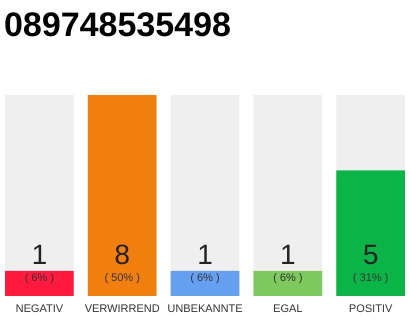 The image size is (410, 320). Describe the element at coordinates (370, 278) in the screenshot. I see `annotation: ( 31% )` at that location.